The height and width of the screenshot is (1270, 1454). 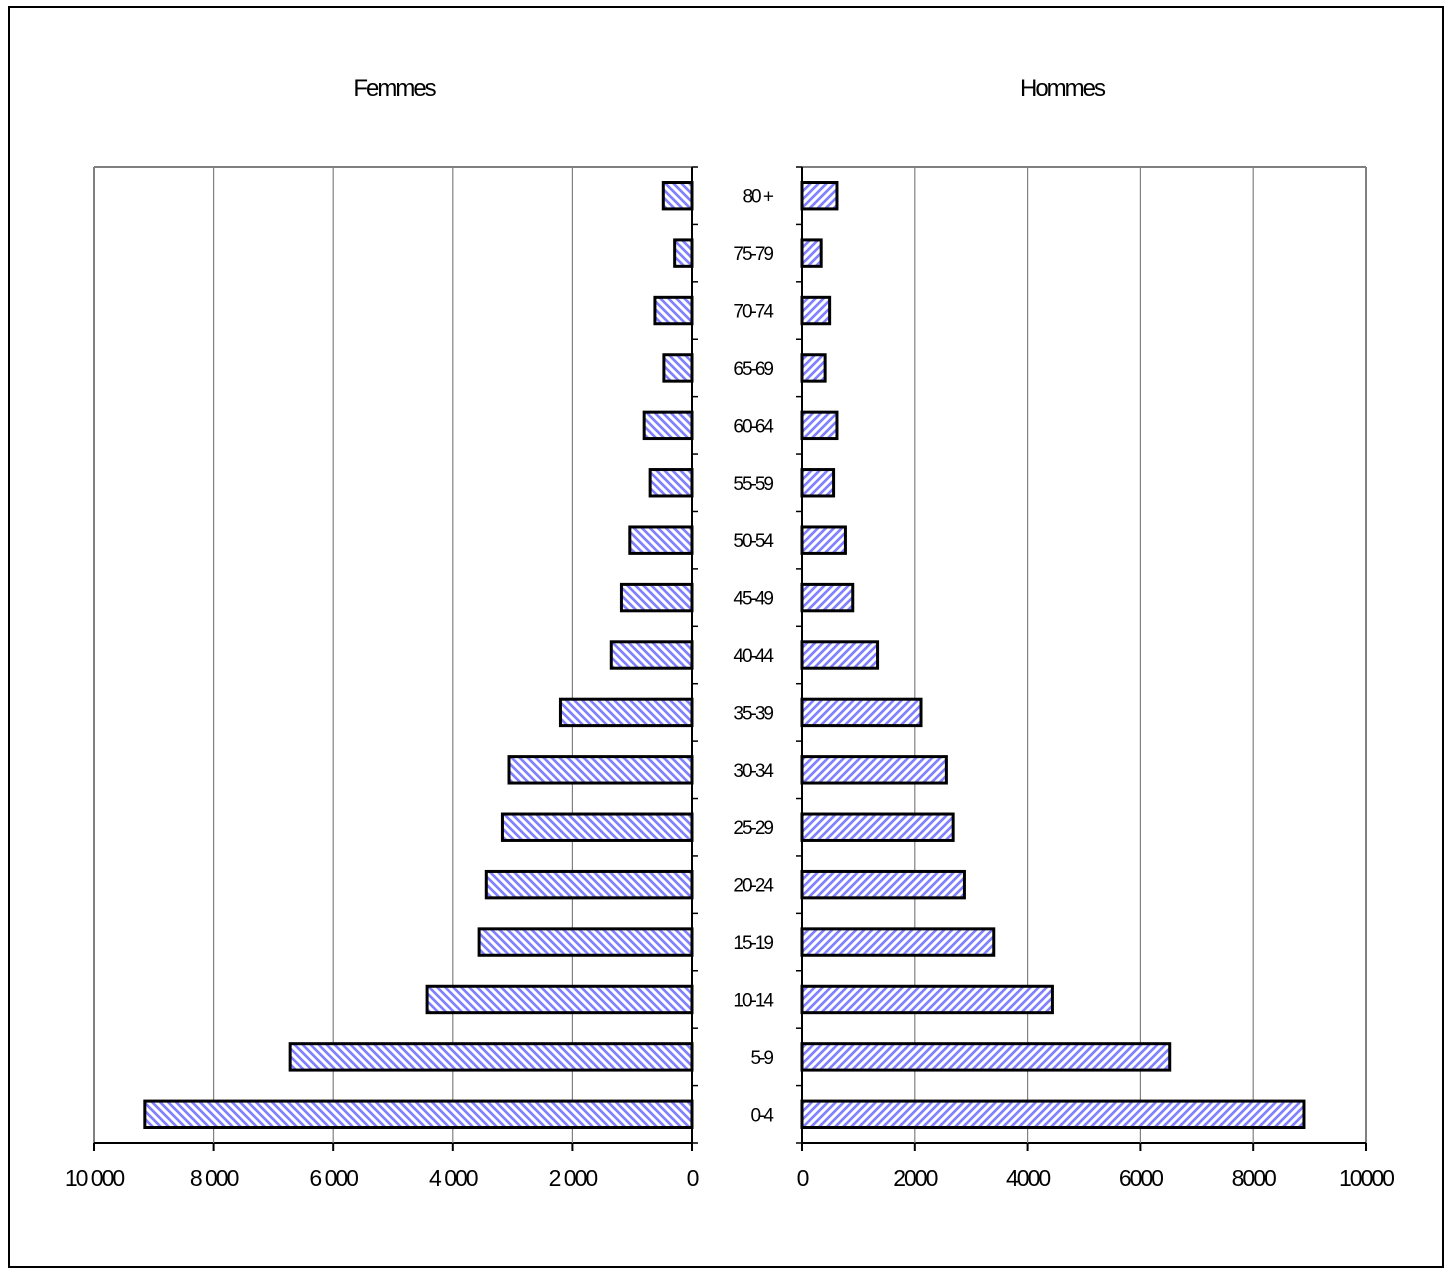 What do you see at coordinates (753, 254) in the screenshot?
I see `age-group-label: 75-79` at bounding box center [753, 254].